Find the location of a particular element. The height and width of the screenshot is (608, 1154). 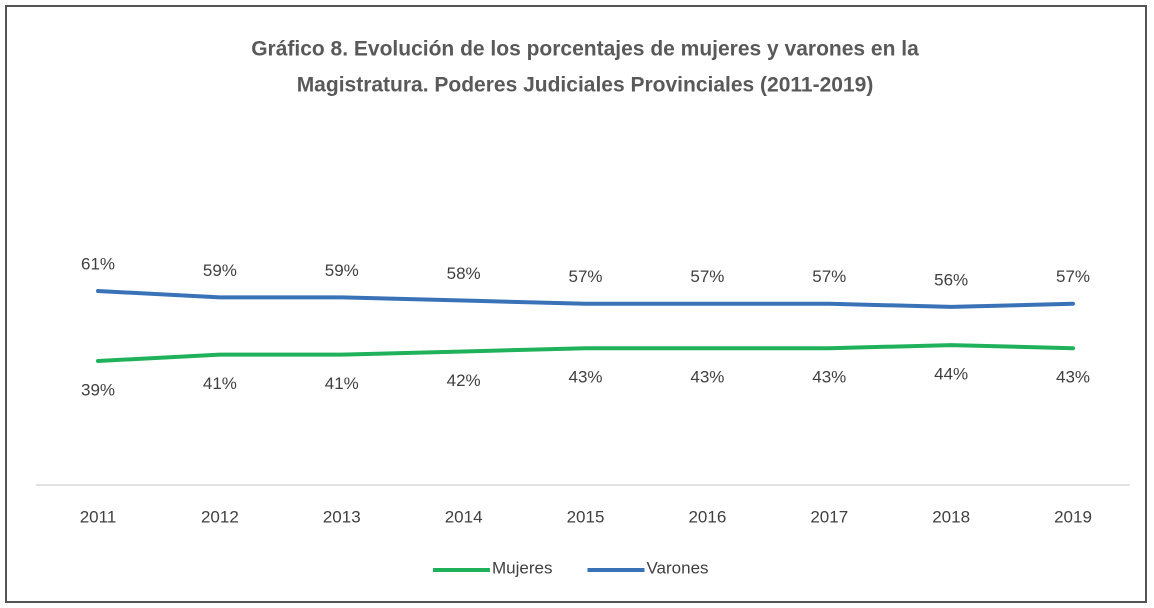

x-tick-label: 2016 is located at coordinates (707, 516).